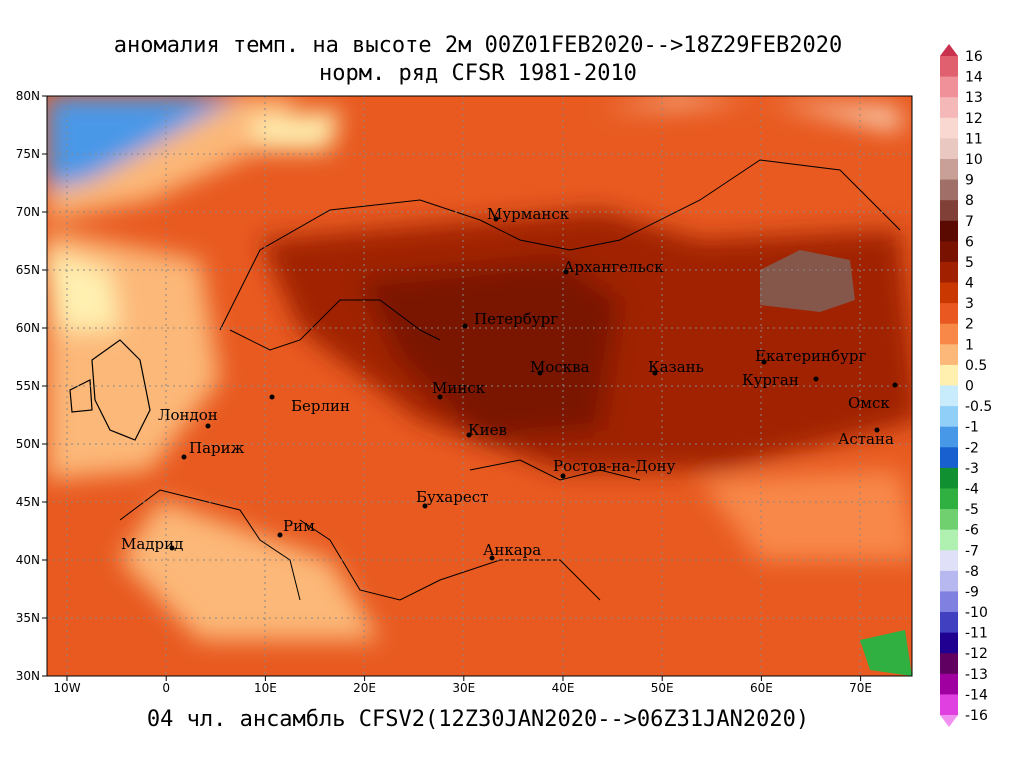 This screenshot has width=1024, height=768. I want to click on colorbar-label: 7, so click(969, 222).